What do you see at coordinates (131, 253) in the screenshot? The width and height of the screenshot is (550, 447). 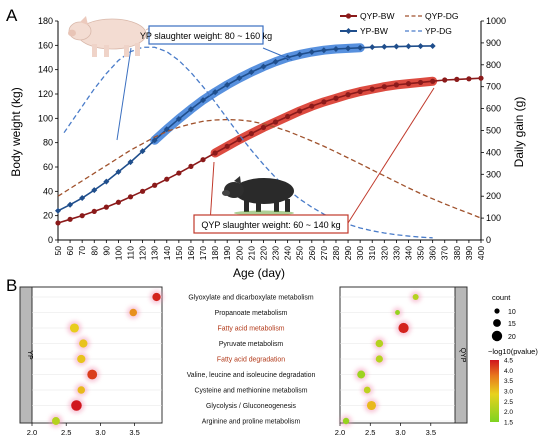 I see `x-tick-label: 110` at bounding box center [131, 253].